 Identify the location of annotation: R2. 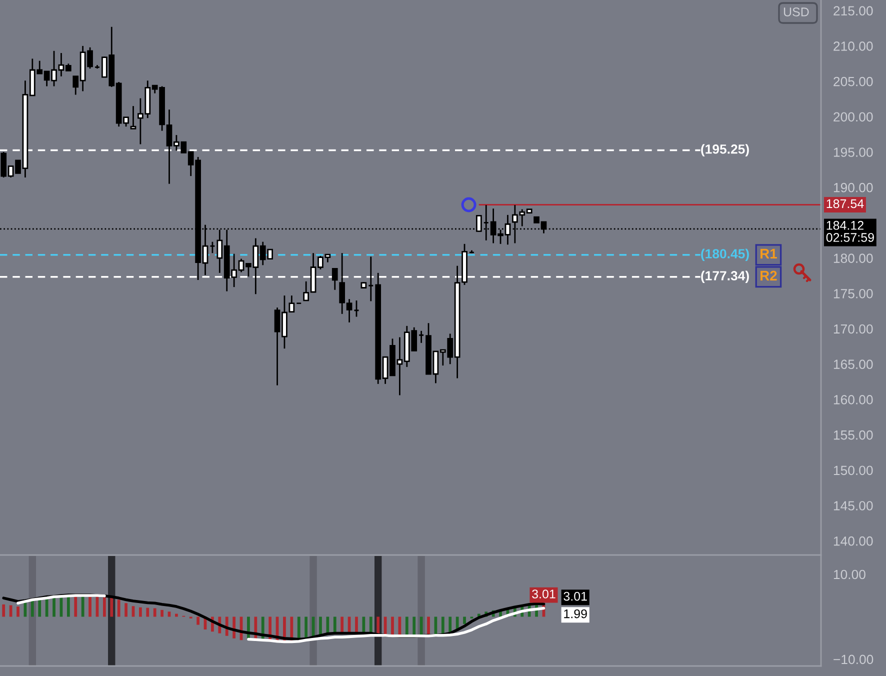
(768, 275).